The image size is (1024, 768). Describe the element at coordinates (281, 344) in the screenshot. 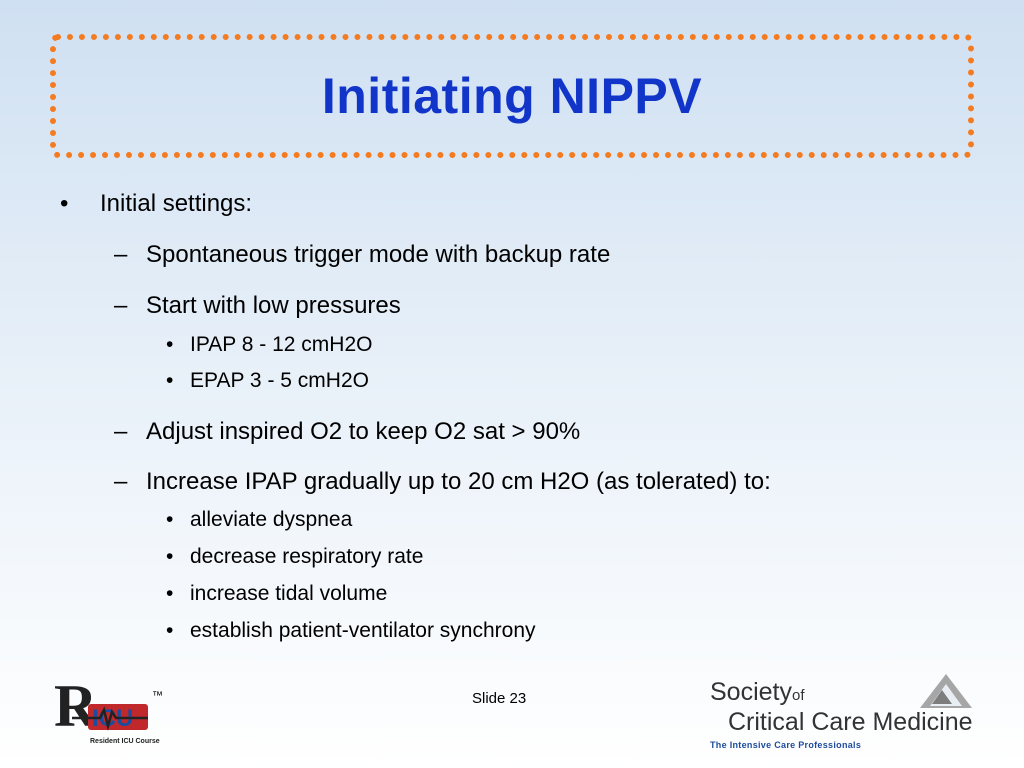

I see `bullet-ipap: IPAP 8 - 12 cmH2O` at that location.